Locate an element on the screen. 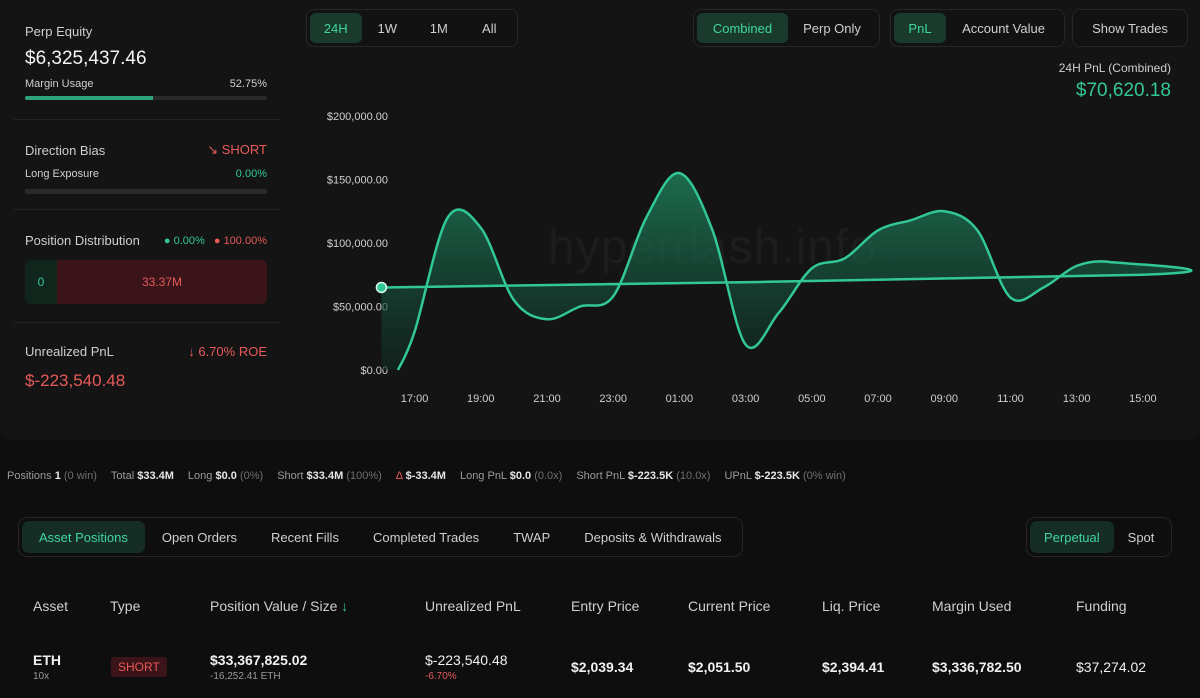  long-pnl-note: (0.0x) is located at coordinates (548, 476).